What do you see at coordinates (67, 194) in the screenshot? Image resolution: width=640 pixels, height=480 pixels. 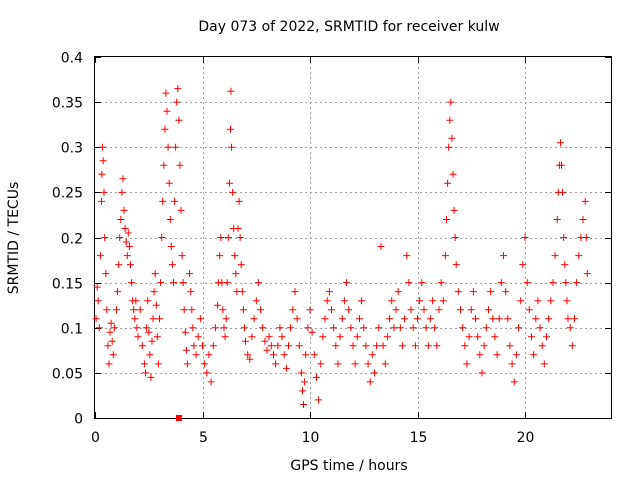 I see `y-tick-label: 0.25` at bounding box center [67, 194].